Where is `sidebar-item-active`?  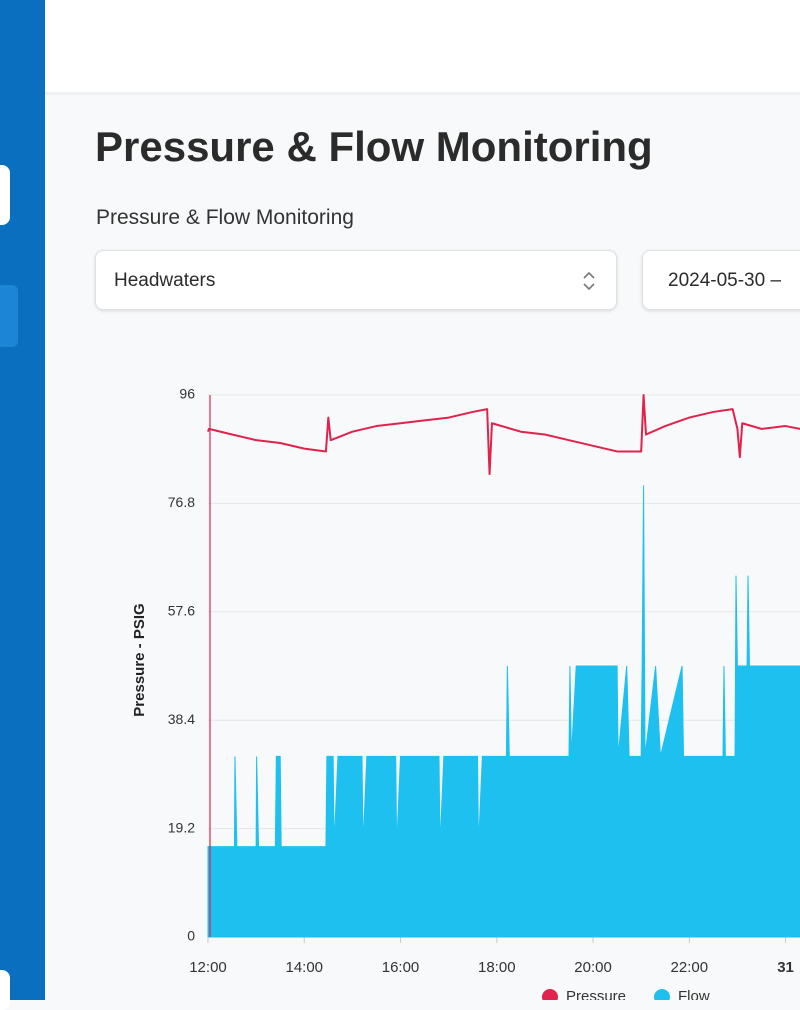 sidebar-item-active is located at coordinates (9, 316).